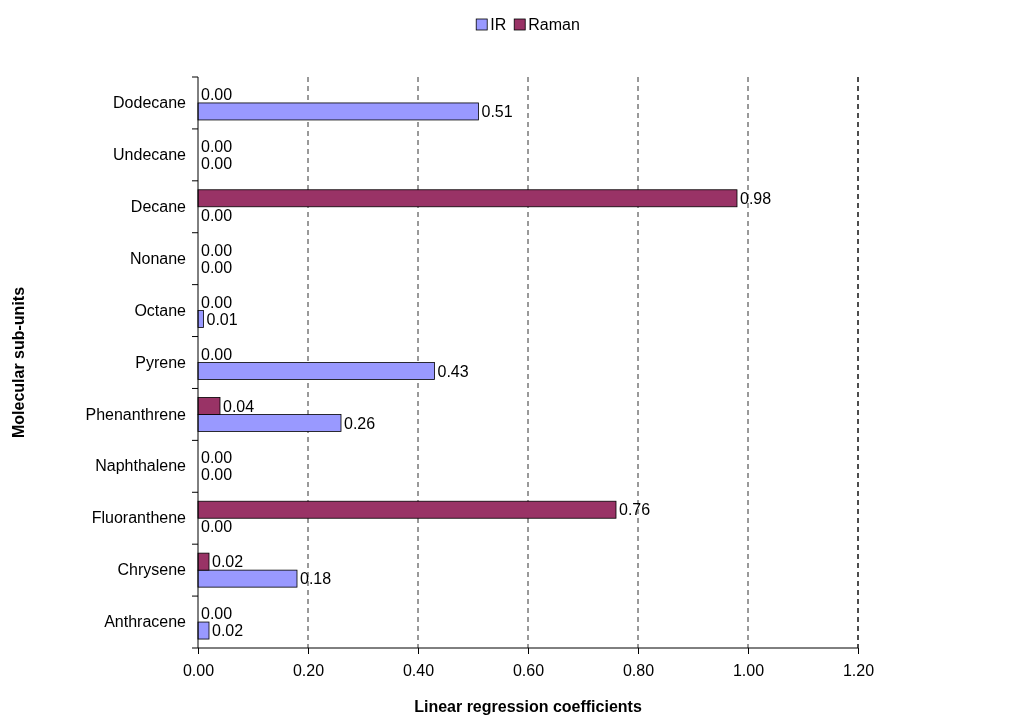 The image size is (1013, 721). I want to click on y-tick-label: Chrysene, so click(152, 570).